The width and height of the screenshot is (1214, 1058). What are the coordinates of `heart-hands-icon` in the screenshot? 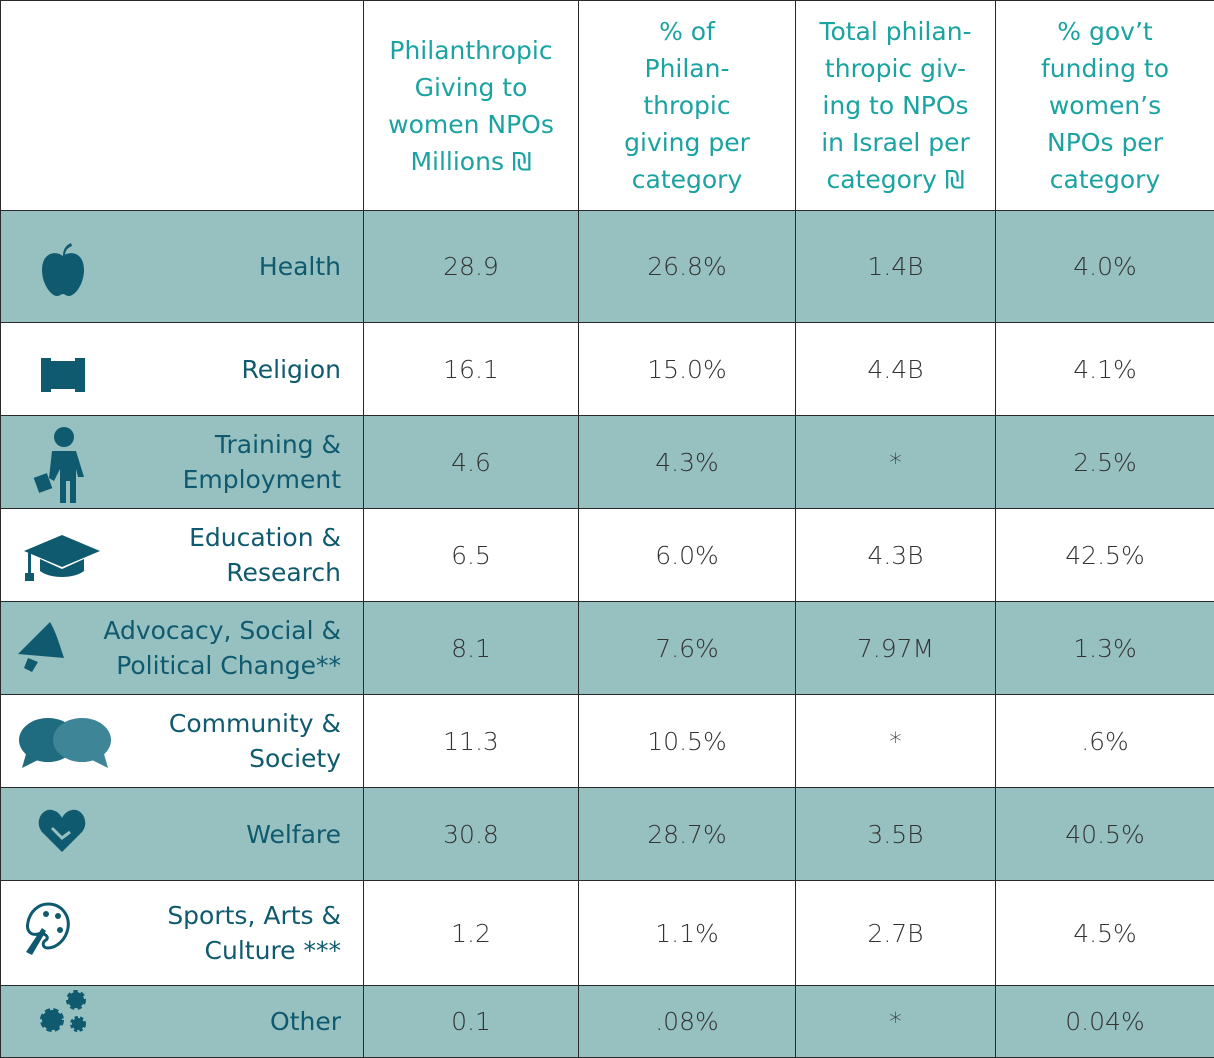 It's located at (62, 830).